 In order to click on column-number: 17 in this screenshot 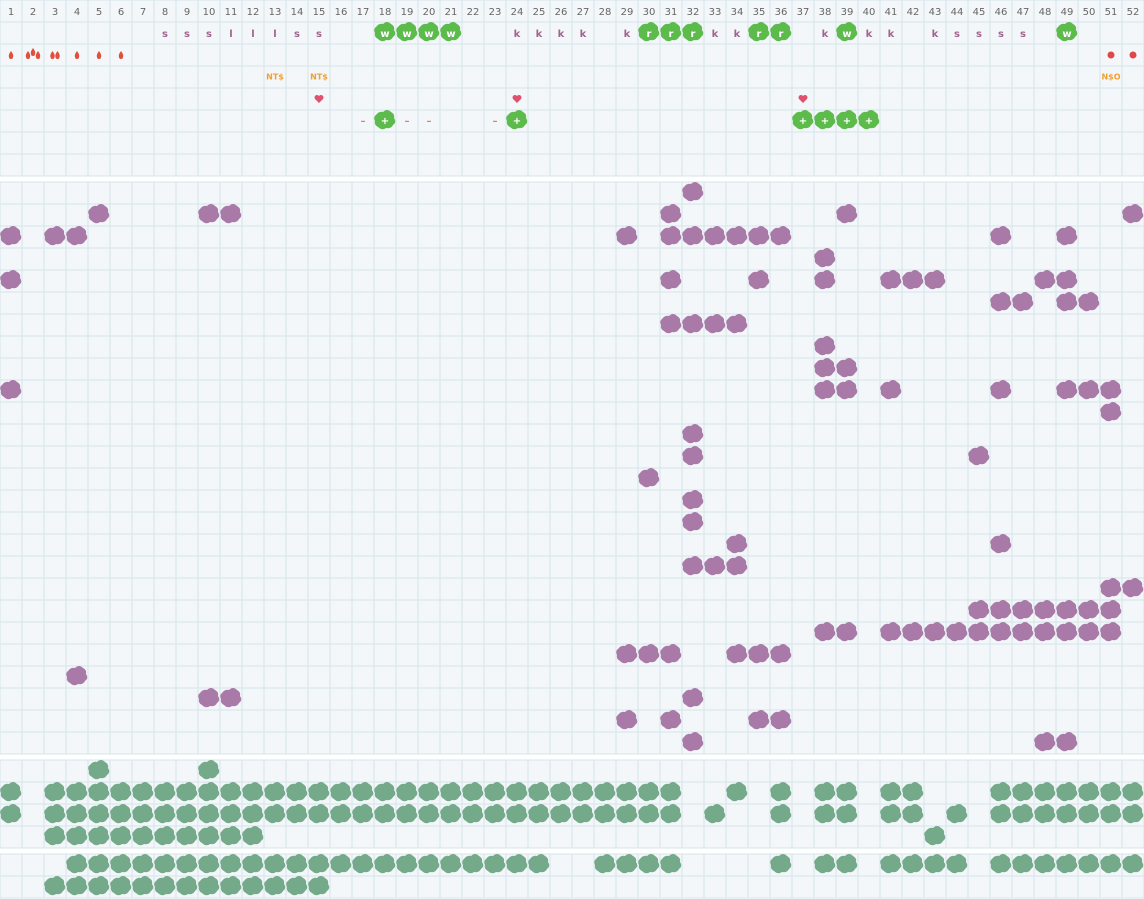, I will do `click(363, 12)`.